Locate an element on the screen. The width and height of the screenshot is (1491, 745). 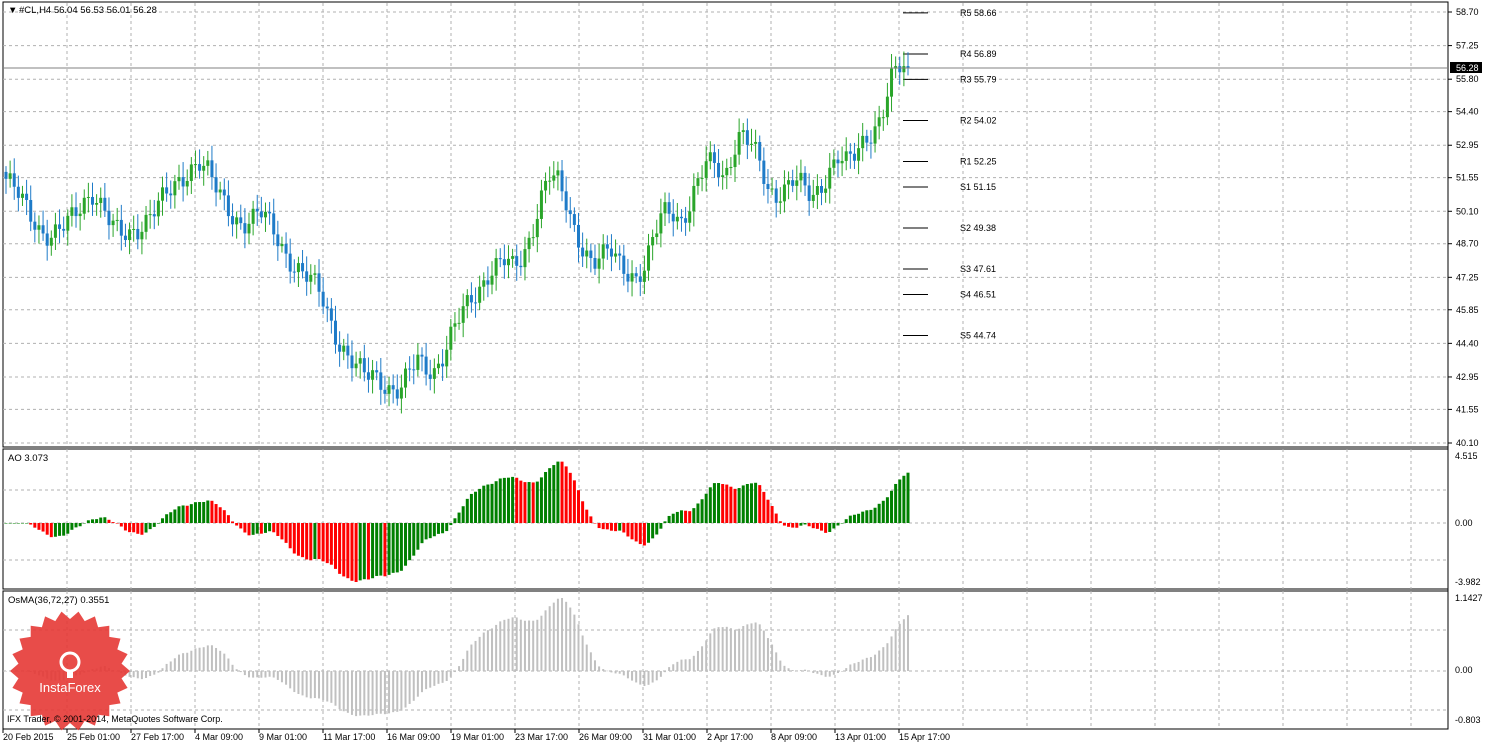
current-price-label: 56.28 is located at coordinates (1467, 68).